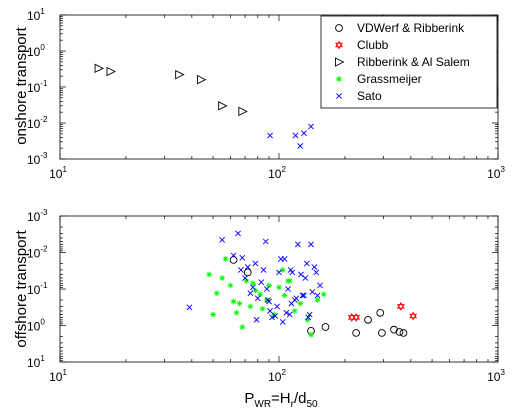  What do you see at coordinates (37, 289) in the screenshot?
I see `bottom-y-tick-label: 10⁻¹` at bounding box center [37, 289].